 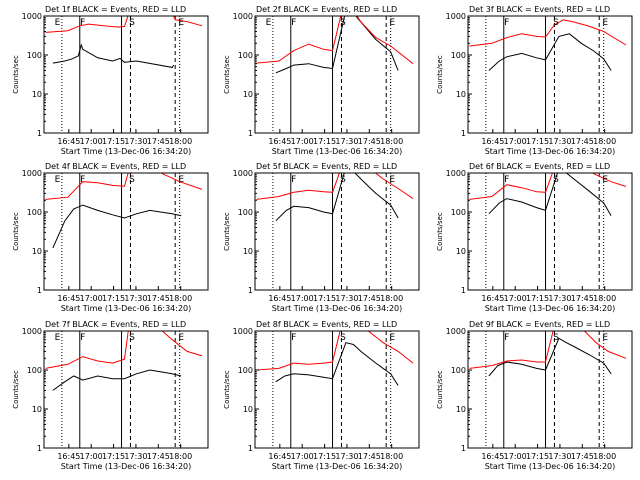 I want to click on panel-title: Det 3f BLACK = Events, RED = LLD, so click(x=539, y=9).